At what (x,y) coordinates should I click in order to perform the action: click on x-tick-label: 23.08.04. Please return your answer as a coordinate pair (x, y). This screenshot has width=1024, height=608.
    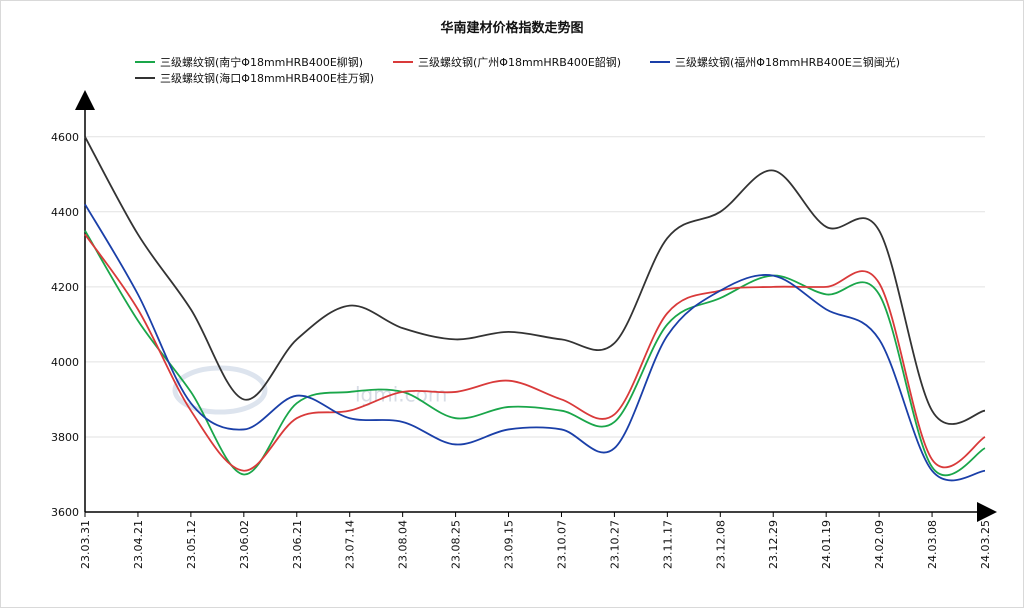
    Looking at the image, I should click on (403, 544).